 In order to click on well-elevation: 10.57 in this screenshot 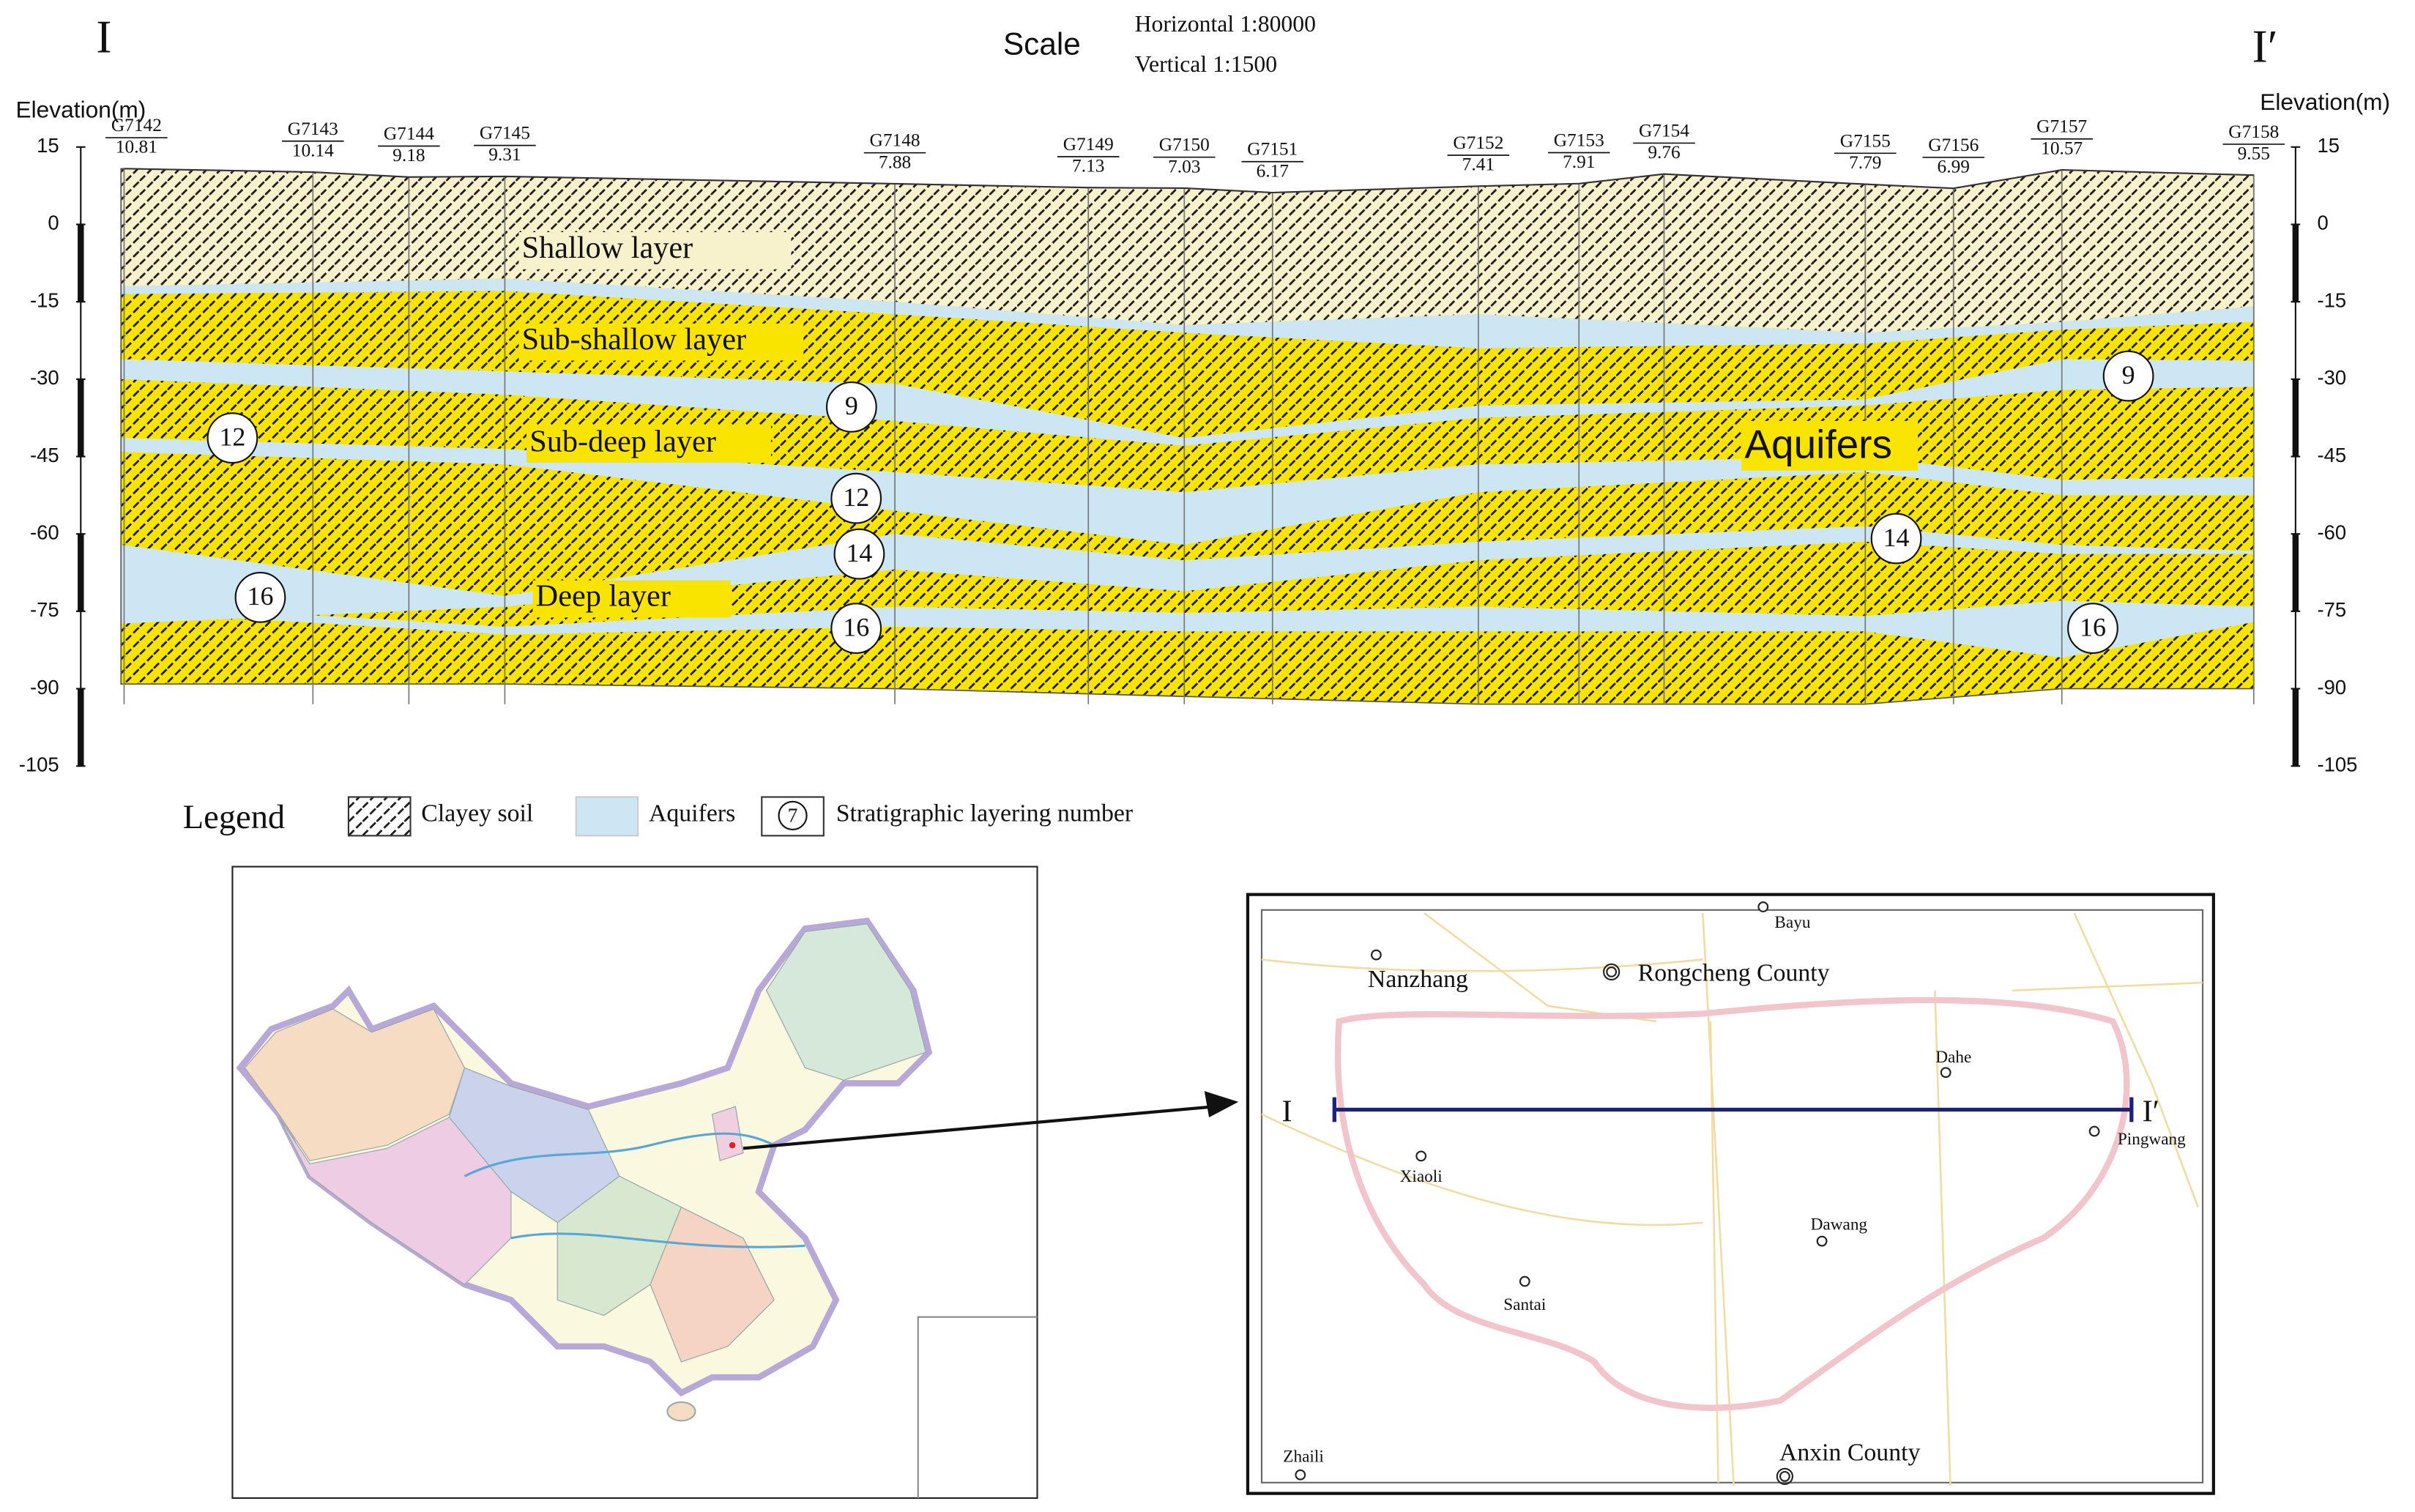, I will do `click(2062, 148)`.